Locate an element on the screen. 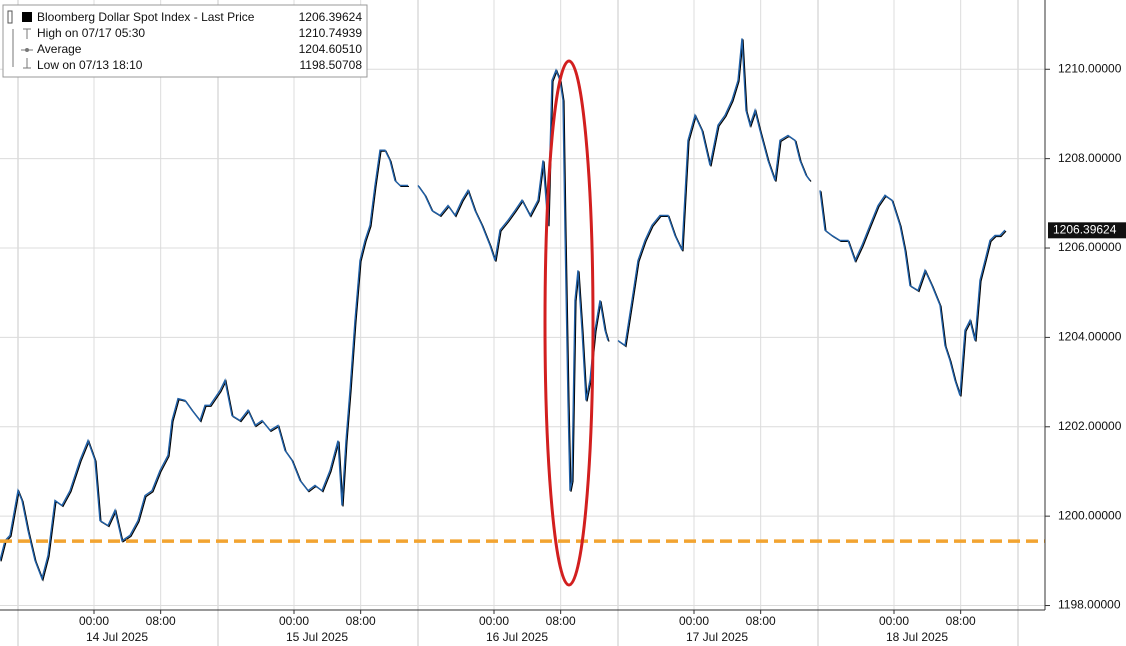 The image size is (1126, 646). y-tick-label: 1208.00000 is located at coordinates (1090, 158).